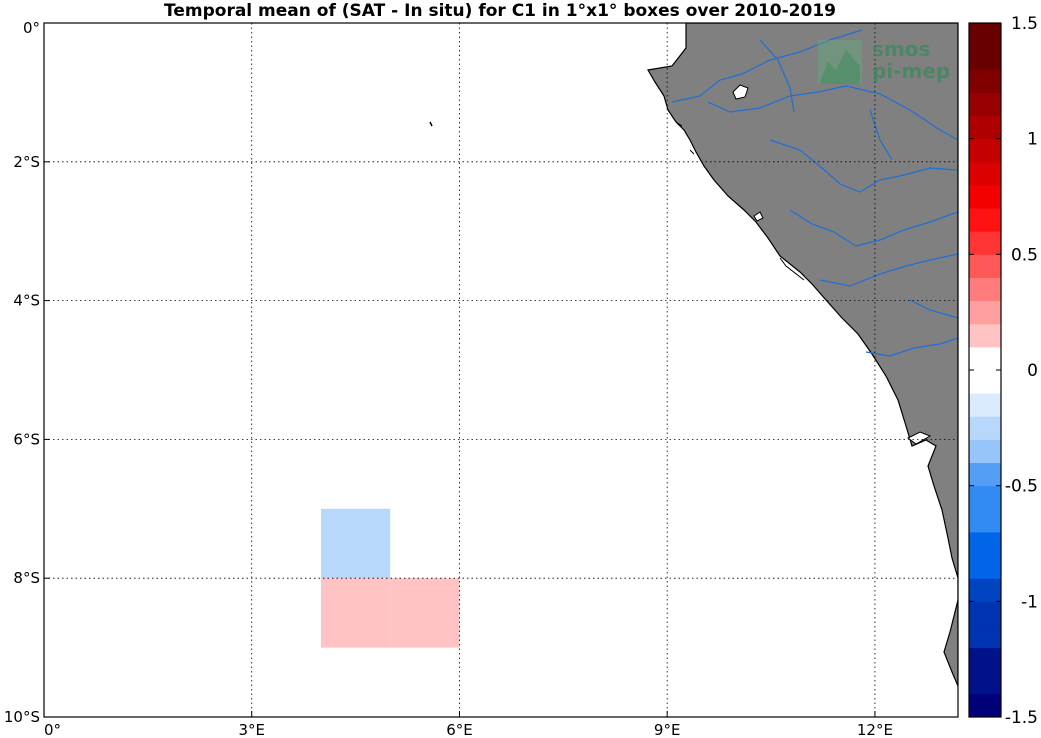 The height and width of the screenshot is (738, 1041). I want to click on colorbar-tick-label: -1.5, so click(1021, 718).